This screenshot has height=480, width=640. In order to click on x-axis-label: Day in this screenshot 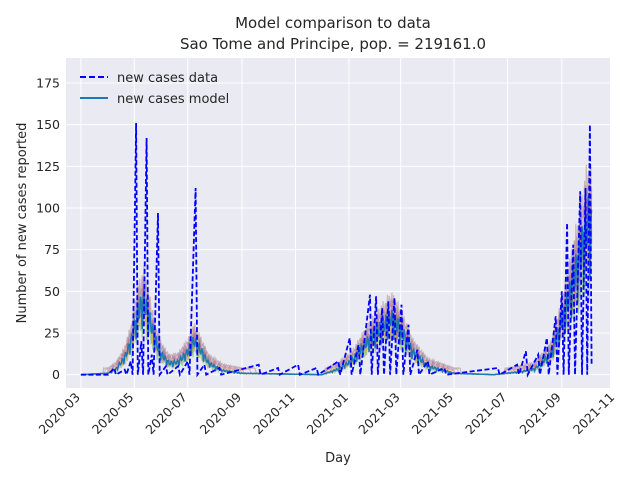, I will do `click(338, 458)`.